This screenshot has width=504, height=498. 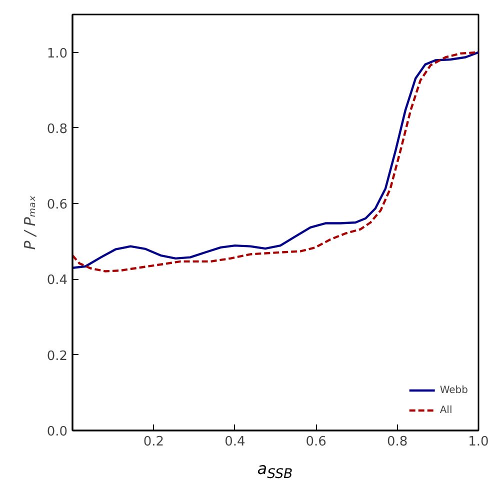 I want to click on y-tick-label: 0.4, so click(x=57, y=280).